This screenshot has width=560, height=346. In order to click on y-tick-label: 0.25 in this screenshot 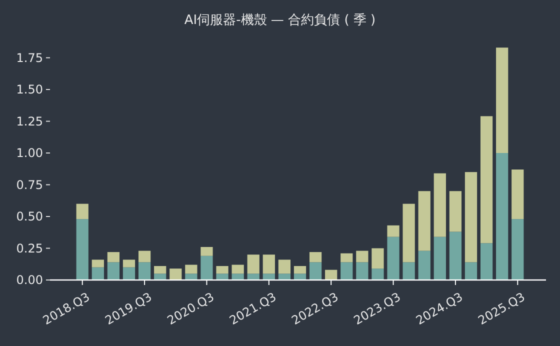, I will do `click(29, 248)`.